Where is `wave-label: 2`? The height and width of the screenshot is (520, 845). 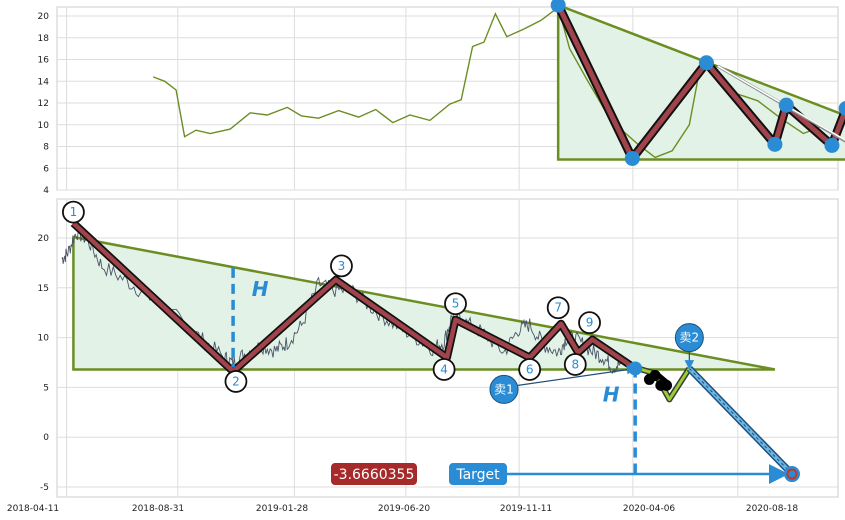
wave-label: 2 is located at coordinates (236, 381).